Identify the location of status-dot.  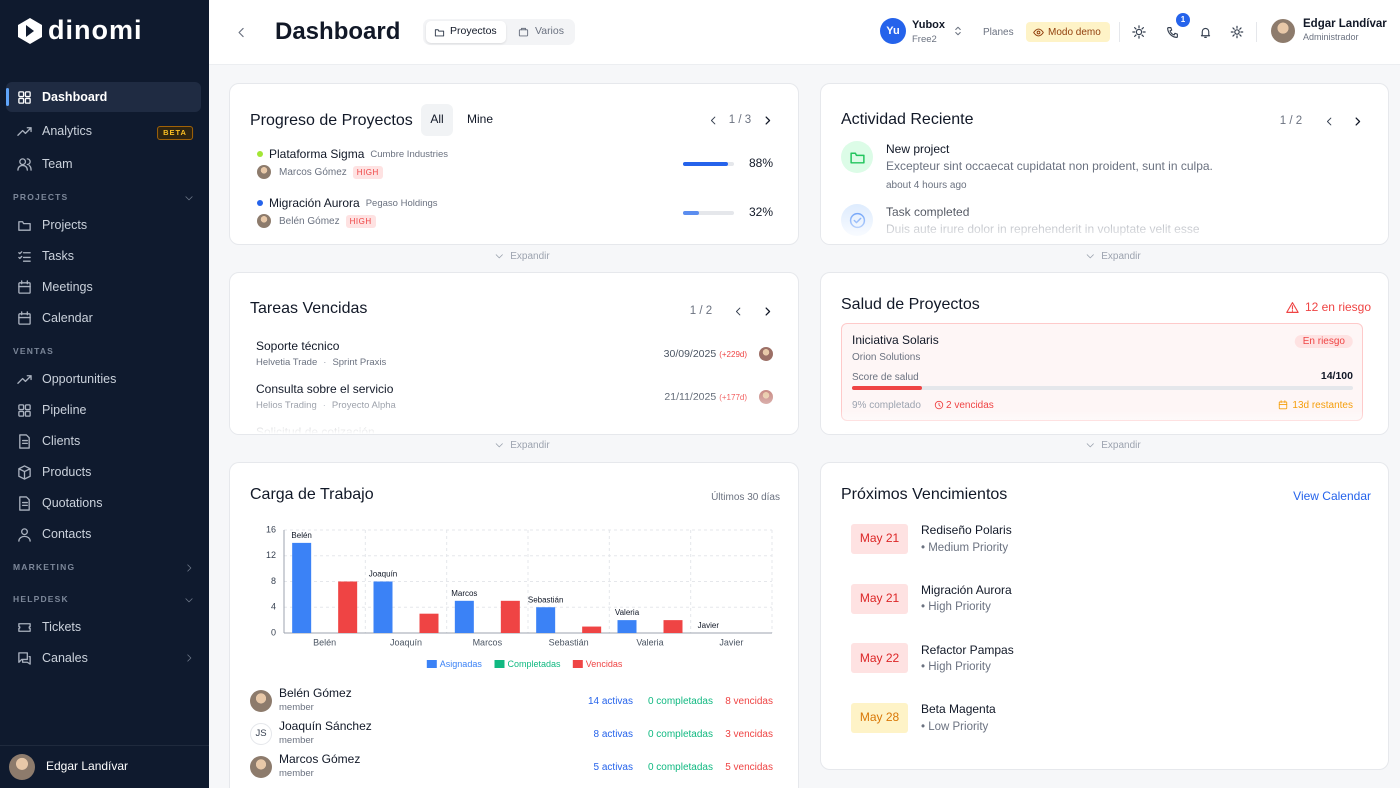
(260, 203).